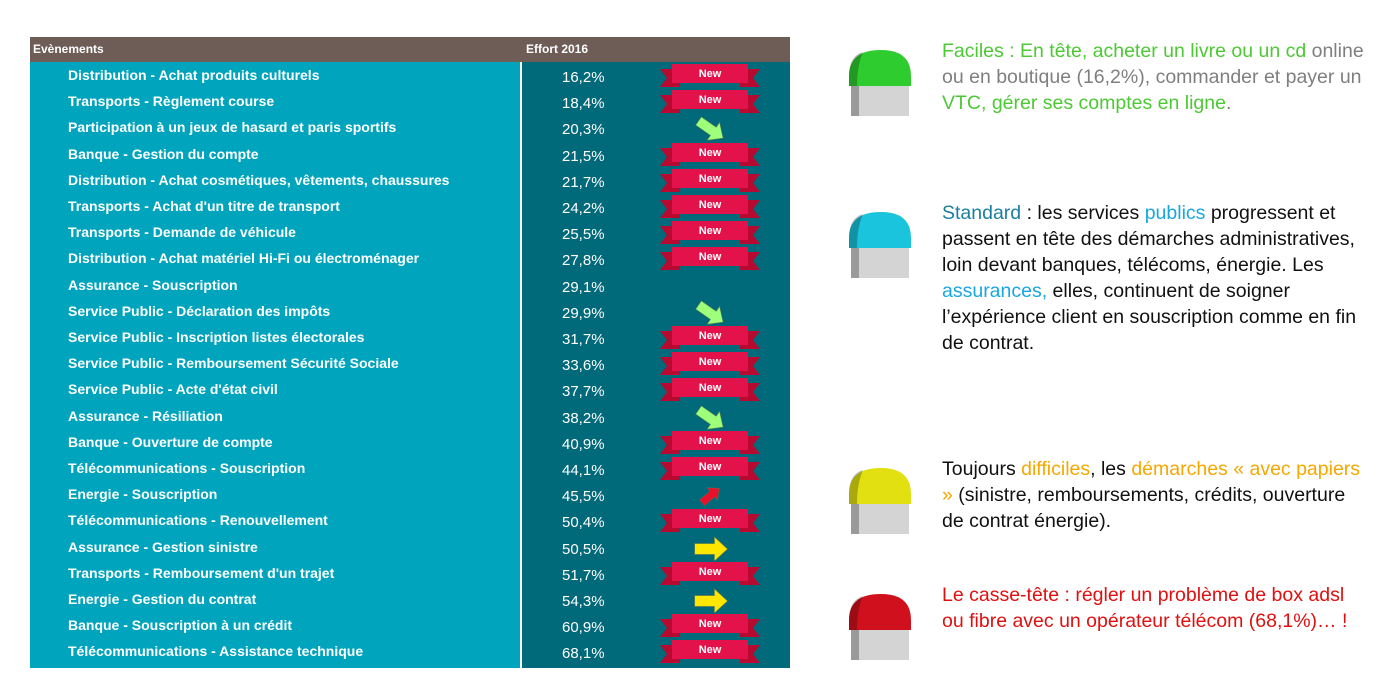  What do you see at coordinates (583, 339) in the screenshot?
I see `row-value: 31,7%` at bounding box center [583, 339].